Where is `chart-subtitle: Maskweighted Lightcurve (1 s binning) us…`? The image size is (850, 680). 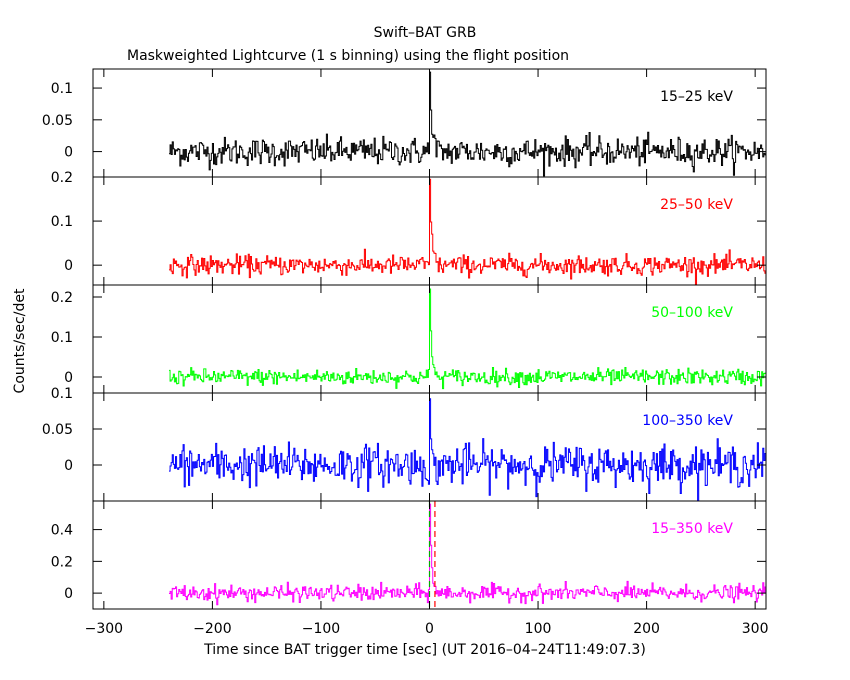
chart-subtitle: Maskweighted Lightcurve (1 s binning) us… is located at coordinates (348, 56).